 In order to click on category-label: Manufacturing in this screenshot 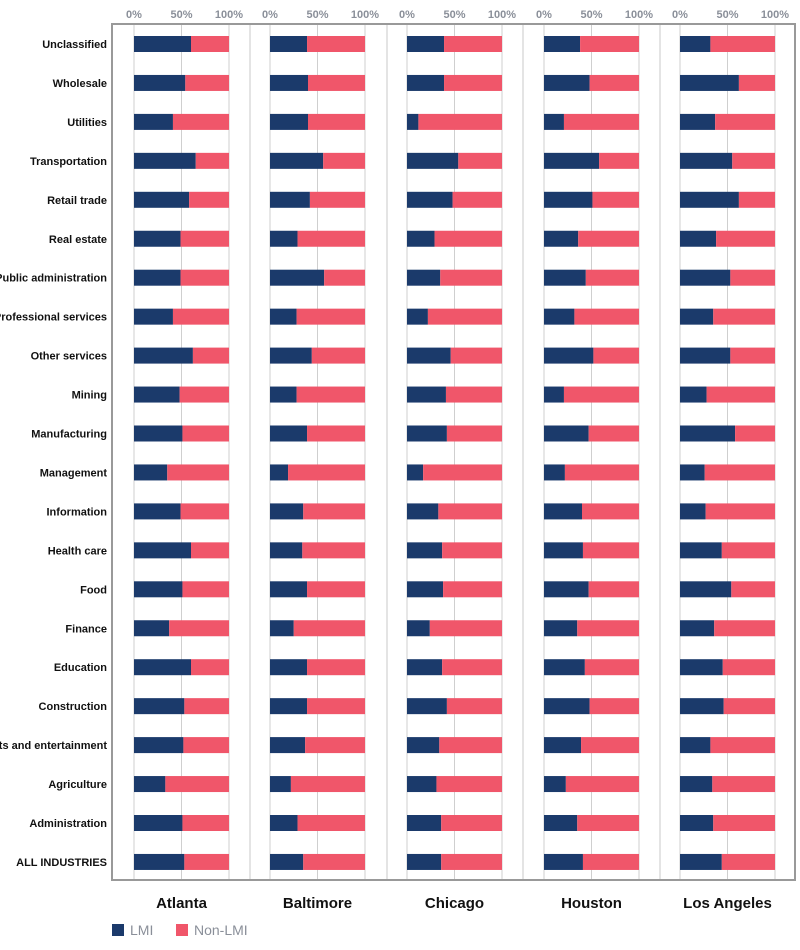, I will do `click(69, 435)`.